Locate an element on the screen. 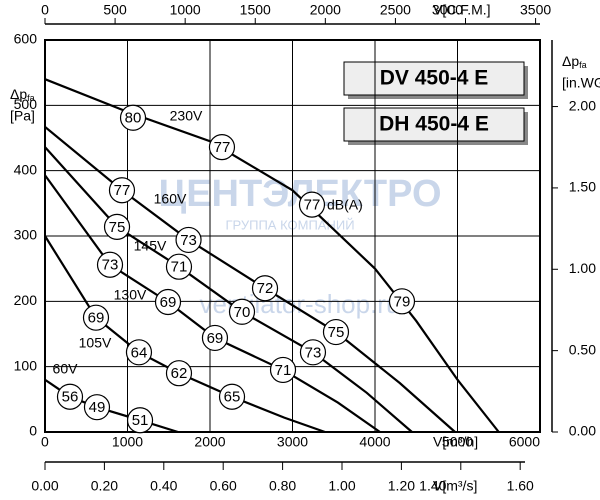 The width and height of the screenshot is (600, 500). x3-tick-label: 1.20 is located at coordinates (401, 486).